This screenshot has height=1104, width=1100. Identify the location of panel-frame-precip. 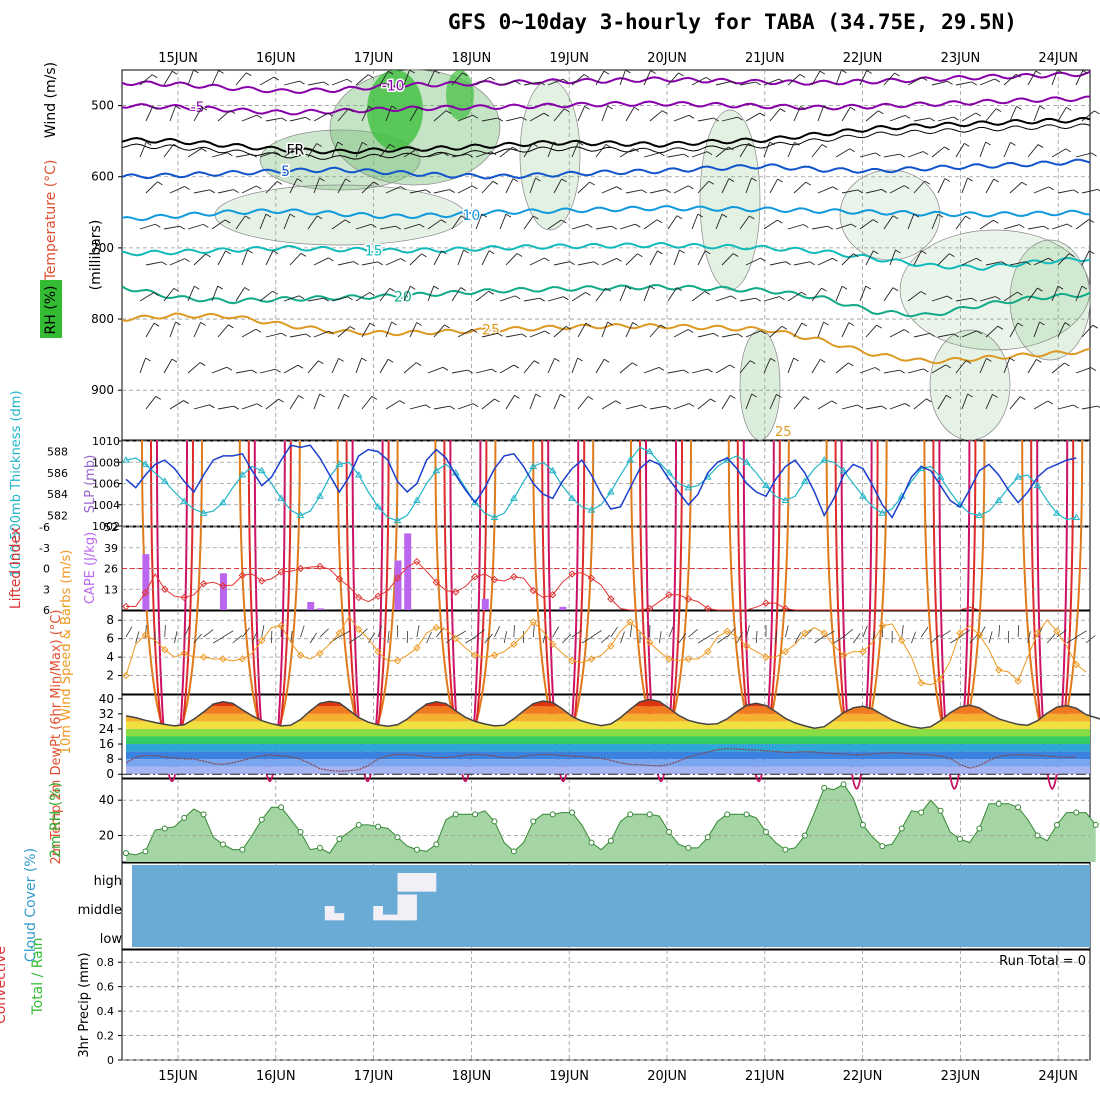
(606, 1005).